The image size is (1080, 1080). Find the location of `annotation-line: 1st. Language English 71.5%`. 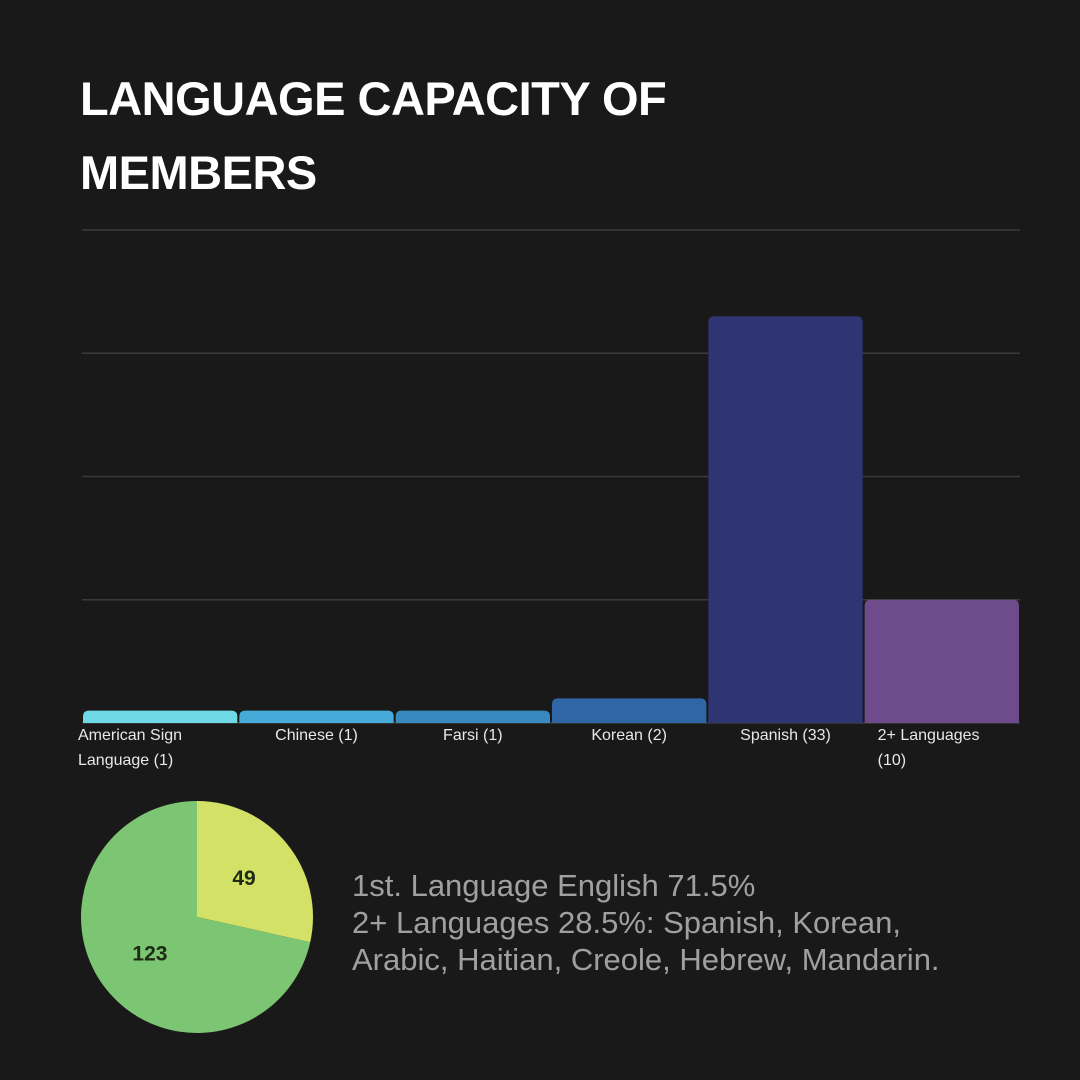

annotation-line: 1st. Language English 71.5% is located at coordinates (554, 885).